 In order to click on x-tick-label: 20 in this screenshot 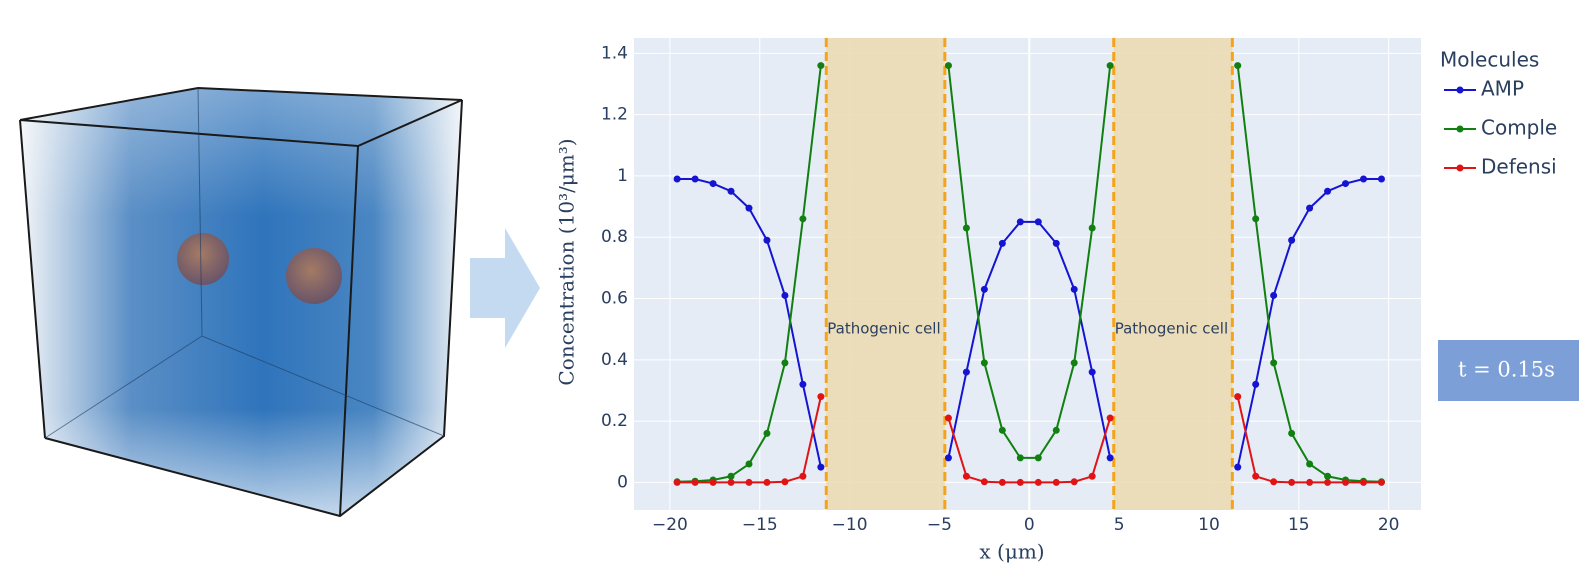, I will do `click(1389, 525)`.